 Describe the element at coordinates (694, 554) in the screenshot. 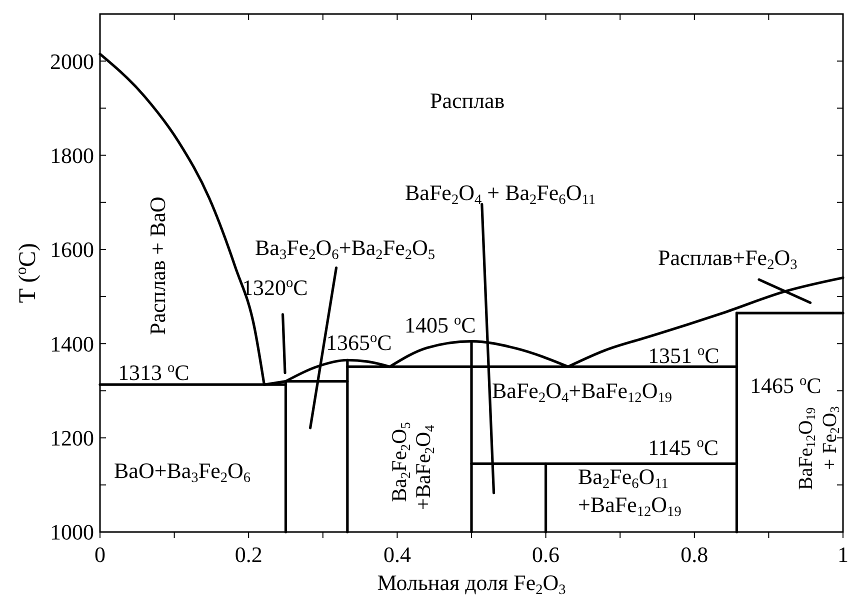

I see `x-tick-label: 0.8` at that location.